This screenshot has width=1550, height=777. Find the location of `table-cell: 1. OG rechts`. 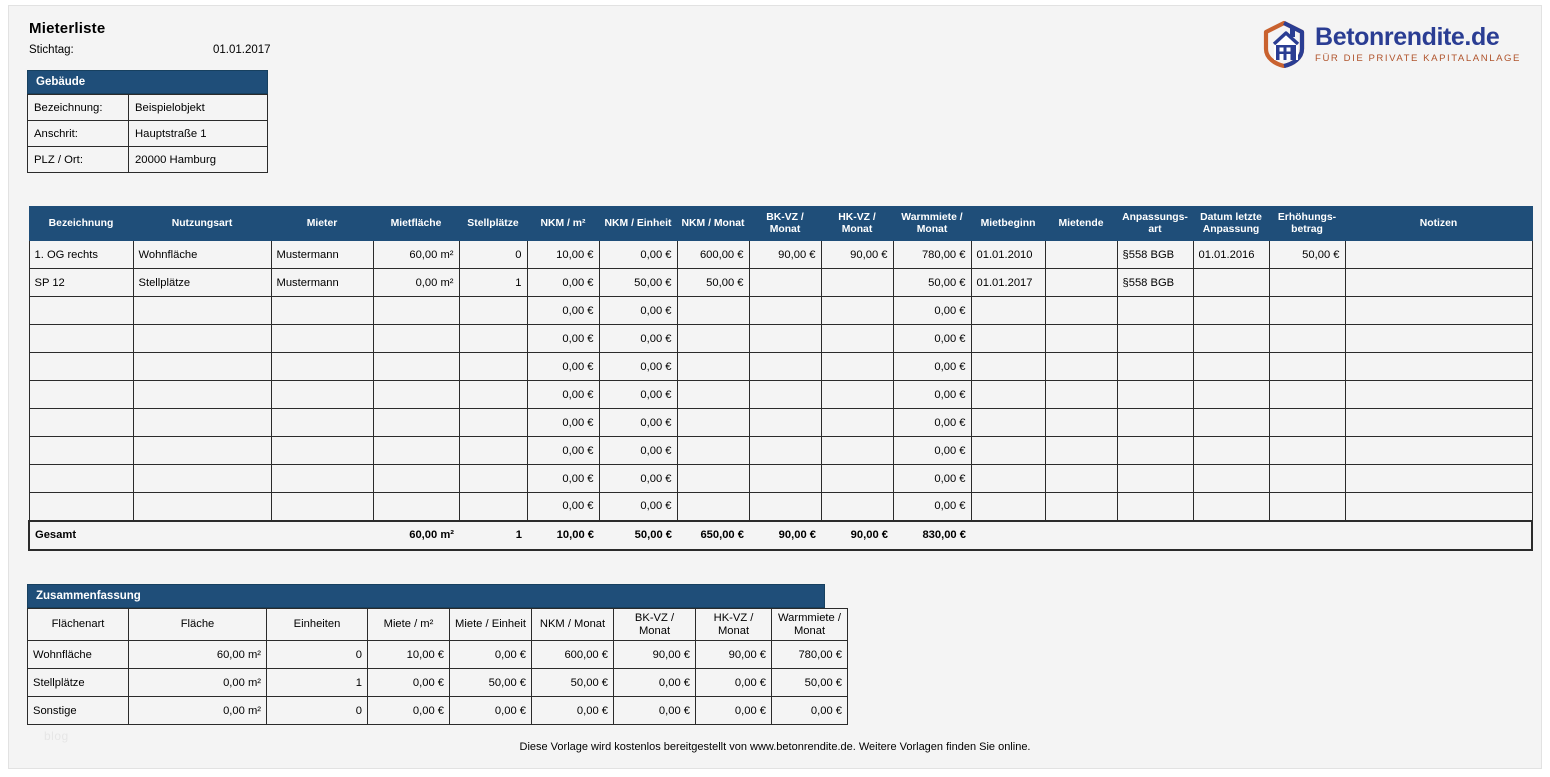

table-cell: 1. OG rechts is located at coordinates (81, 254).